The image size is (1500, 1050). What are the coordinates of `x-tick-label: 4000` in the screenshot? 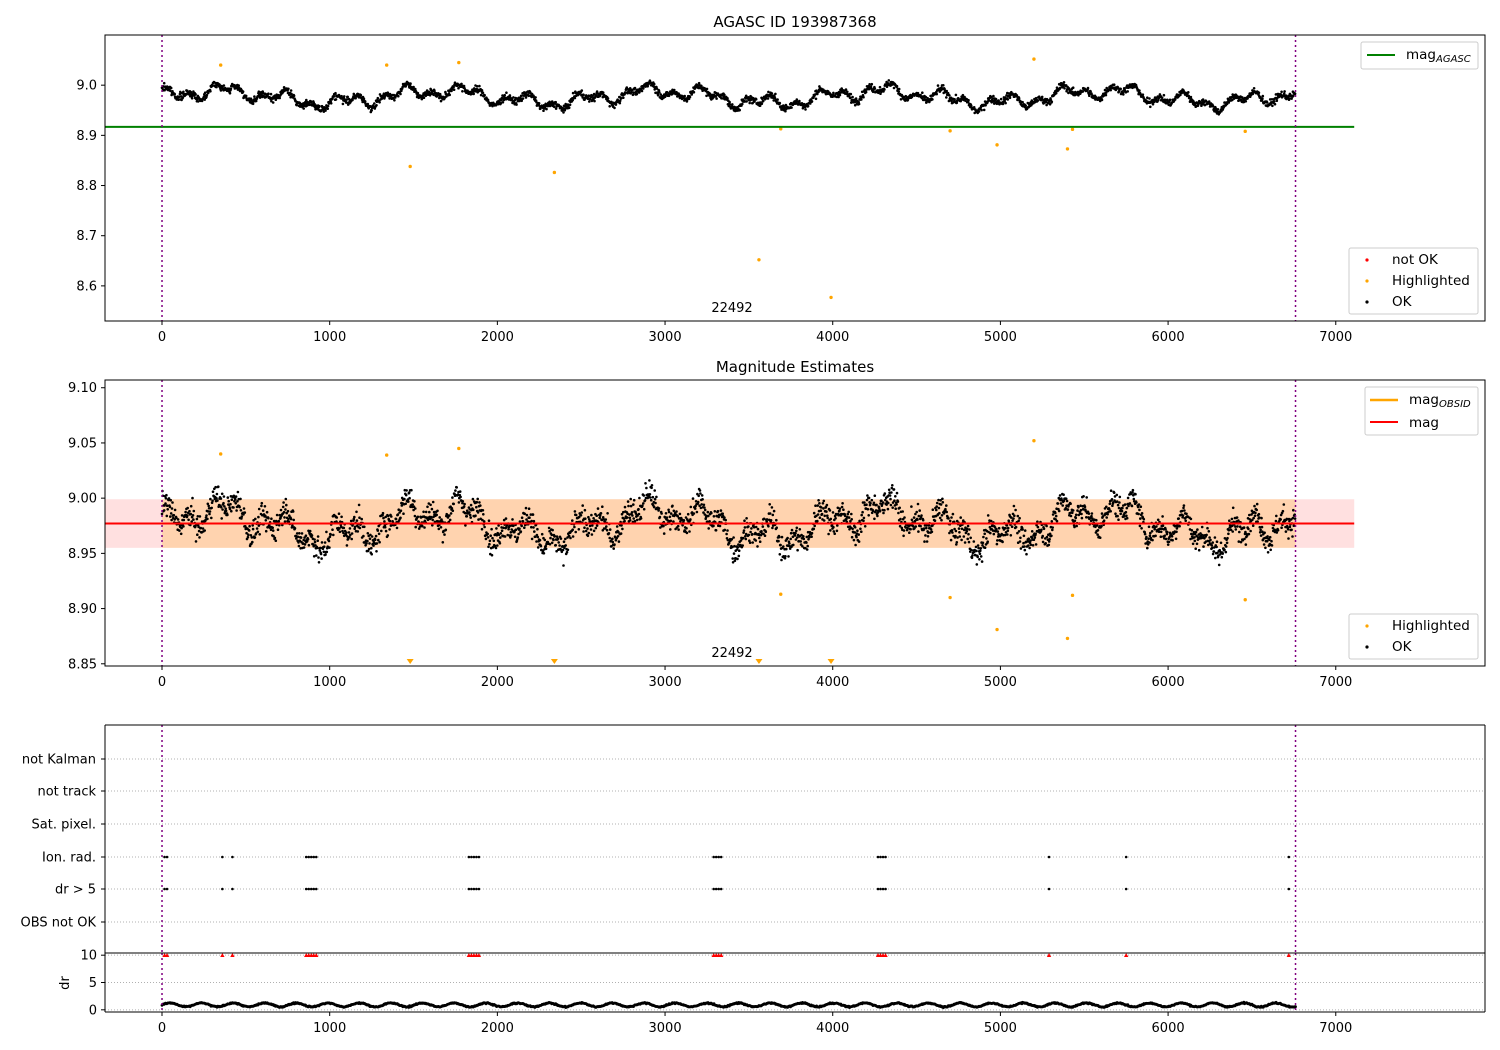 It's located at (832, 337).